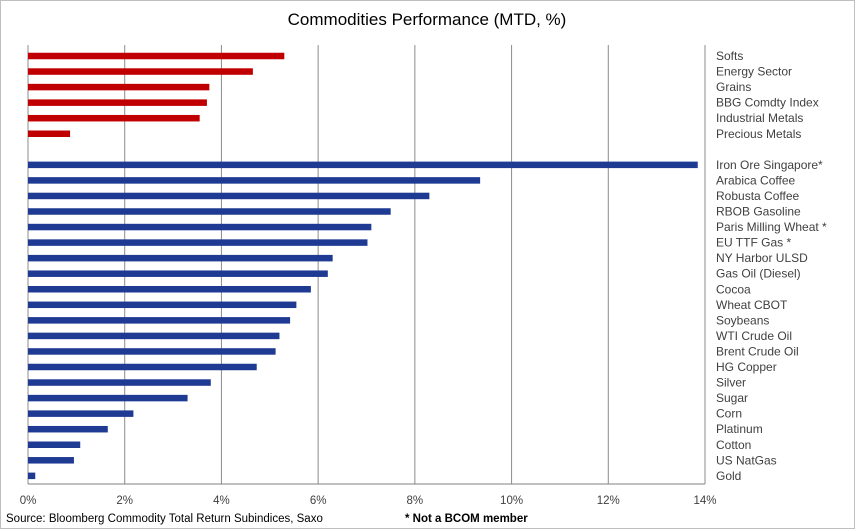  I want to click on category-label: BBG Comdty Index, so click(767, 103).